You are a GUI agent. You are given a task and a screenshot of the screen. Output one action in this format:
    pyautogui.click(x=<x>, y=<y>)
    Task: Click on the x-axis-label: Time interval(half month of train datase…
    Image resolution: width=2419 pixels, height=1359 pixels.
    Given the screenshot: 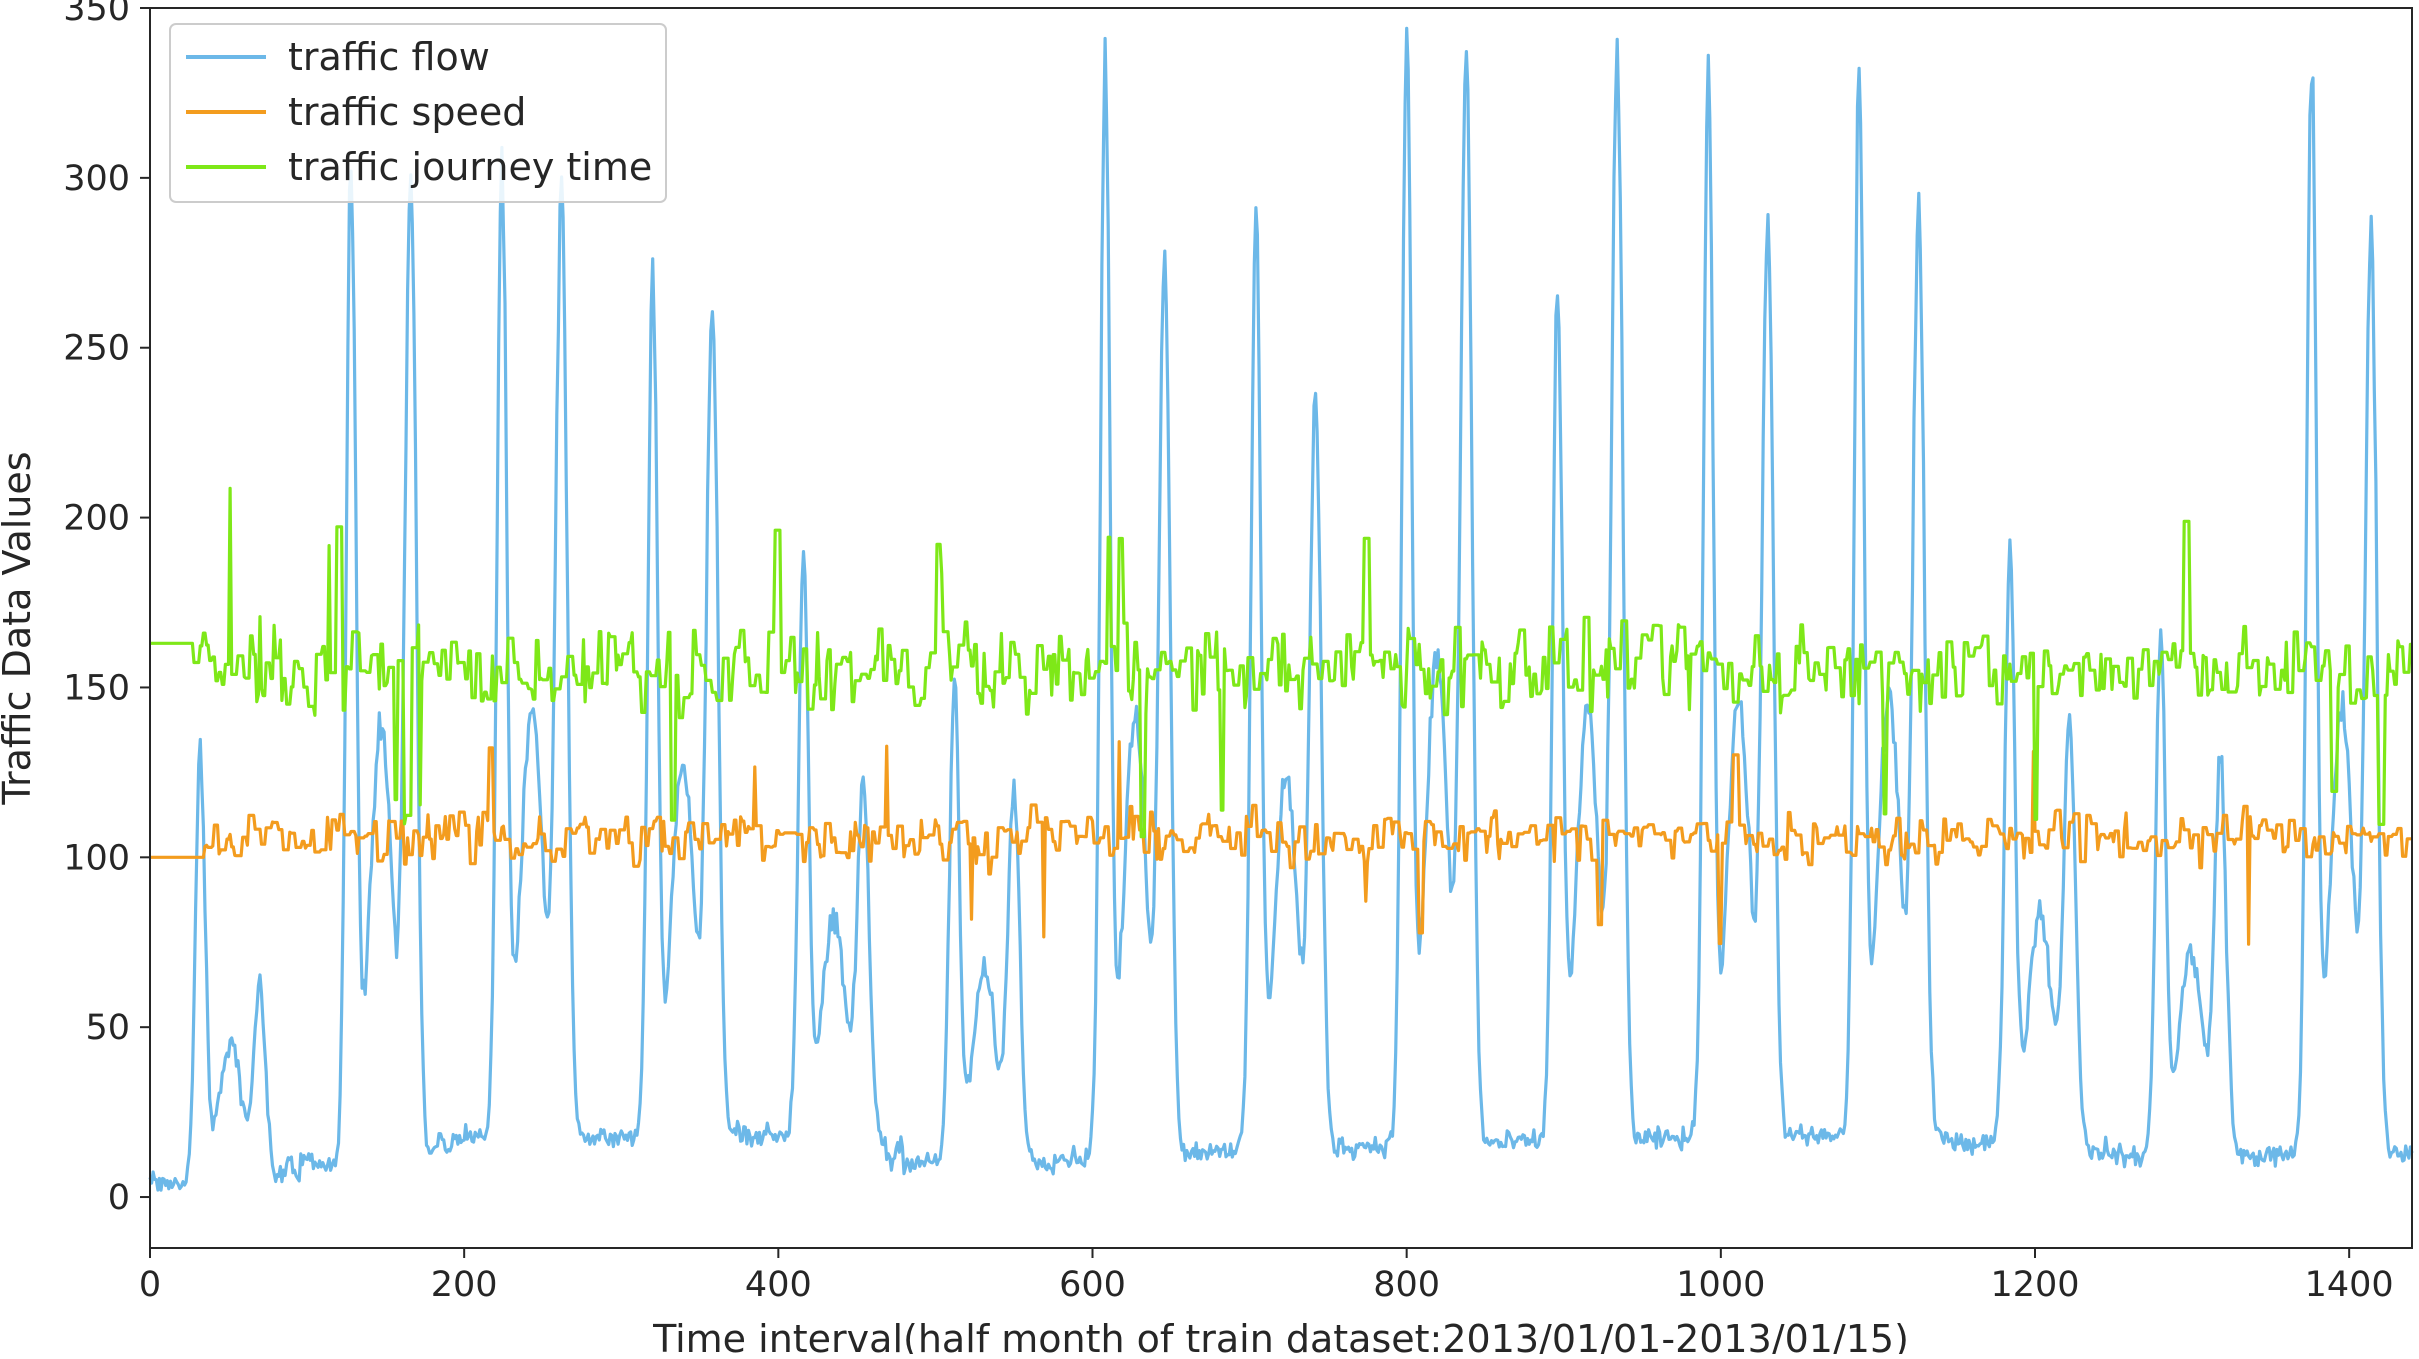 What is the action you would take?
    pyautogui.click(x=1280, y=1335)
    